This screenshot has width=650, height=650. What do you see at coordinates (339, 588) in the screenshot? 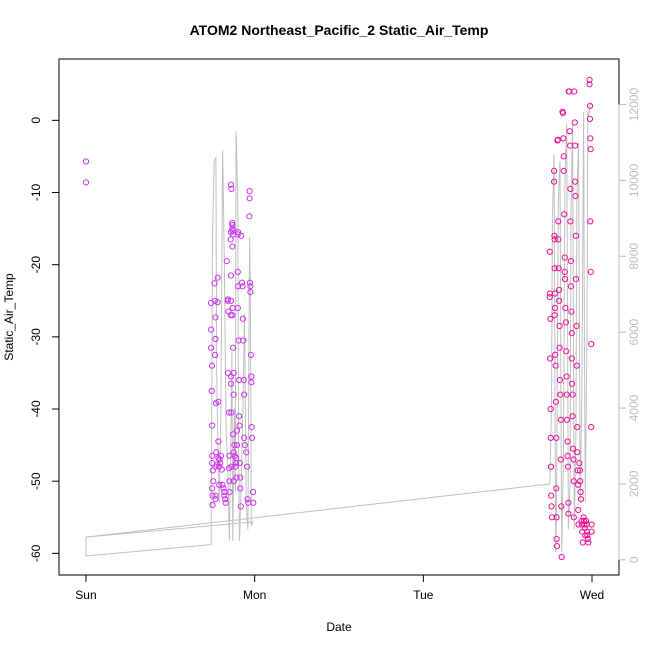
I see `x-axis: Sun Mon Tue Wed` at bounding box center [339, 588].